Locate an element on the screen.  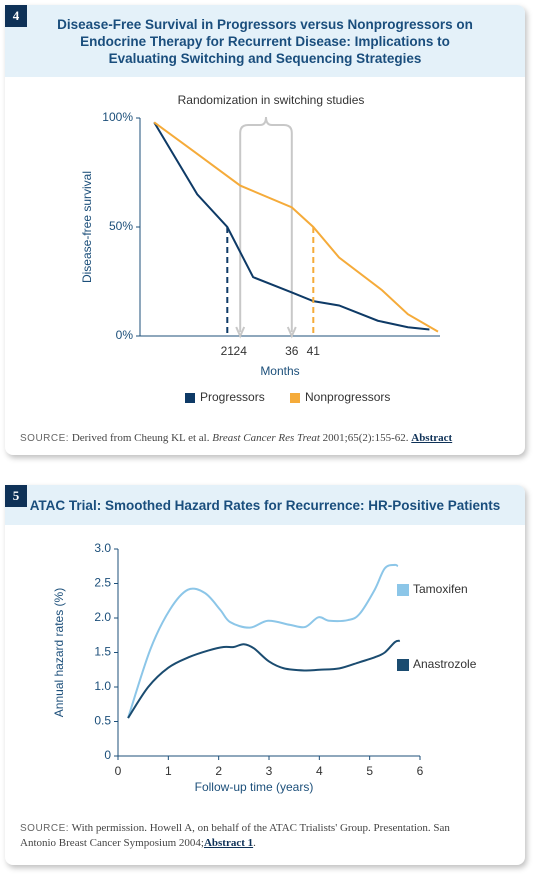
y-tick-label: 2.5 is located at coordinates (102, 583).